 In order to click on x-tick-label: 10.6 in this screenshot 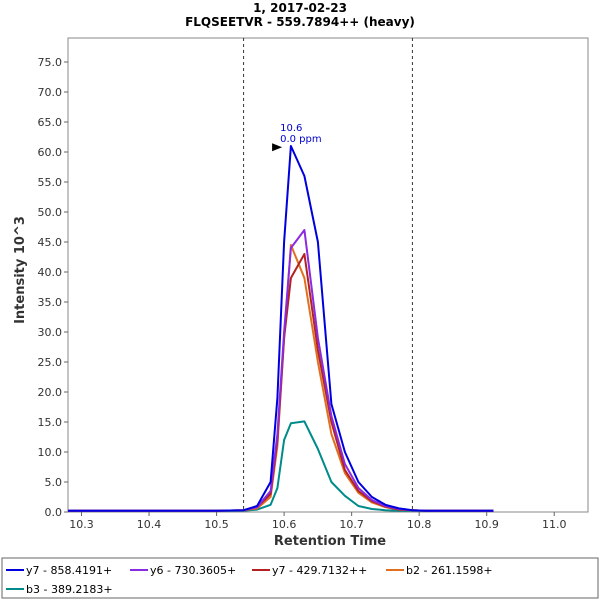, I will do `click(284, 524)`.